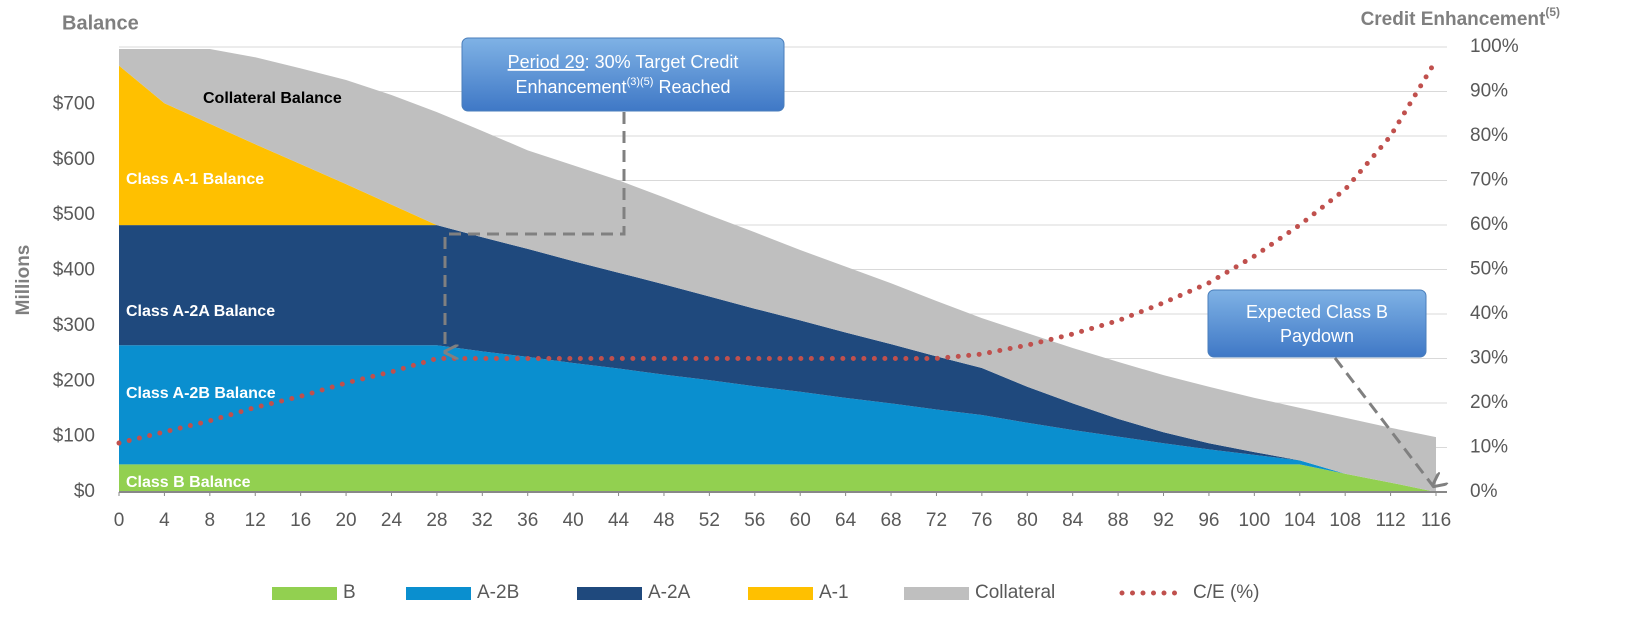 The width and height of the screenshot is (1633, 633). What do you see at coordinates (1345, 520) in the screenshot?
I see `x-tick-label: 108` at bounding box center [1345, 520].